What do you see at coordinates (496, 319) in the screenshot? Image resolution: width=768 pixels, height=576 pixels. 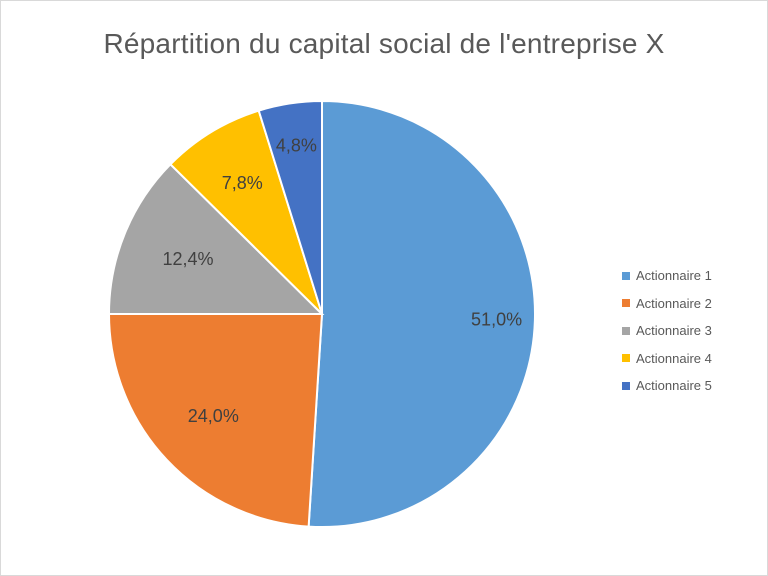 I see `data-label-1: 51,0%` at bounding box center [496, 319].